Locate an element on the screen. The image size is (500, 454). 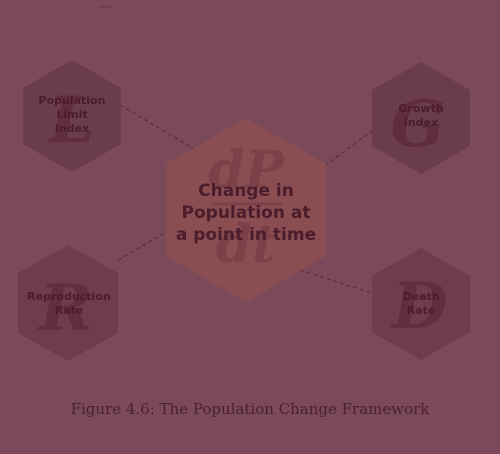
label-death-rate: Death Rate is located at coordinates (421, 303).